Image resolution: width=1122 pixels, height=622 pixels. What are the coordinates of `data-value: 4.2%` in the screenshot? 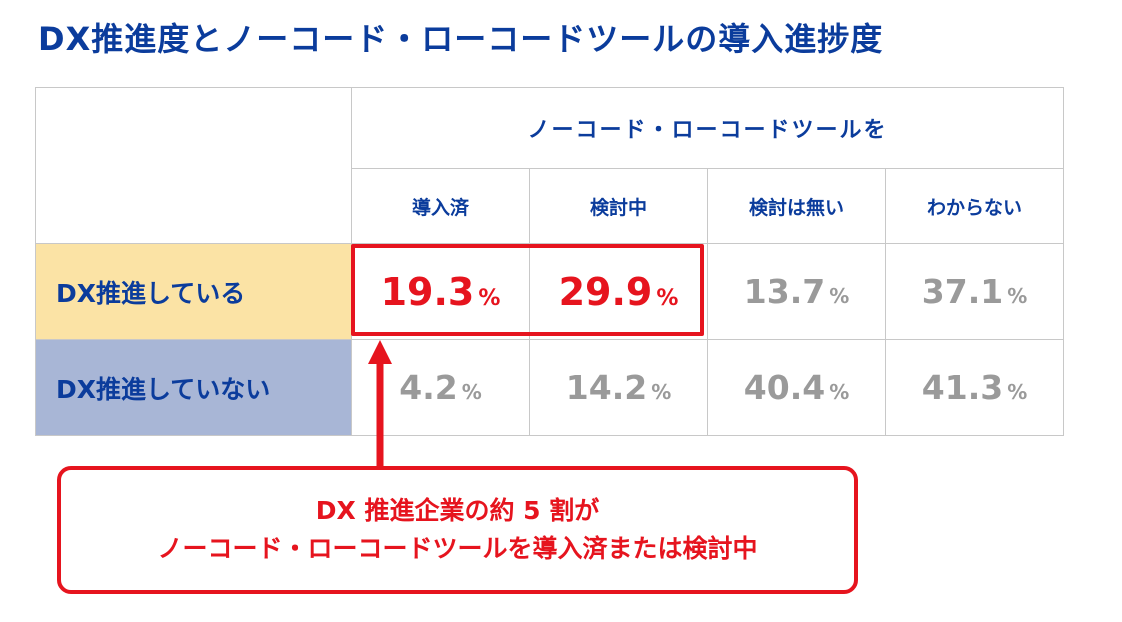 It's located at (440, 387).